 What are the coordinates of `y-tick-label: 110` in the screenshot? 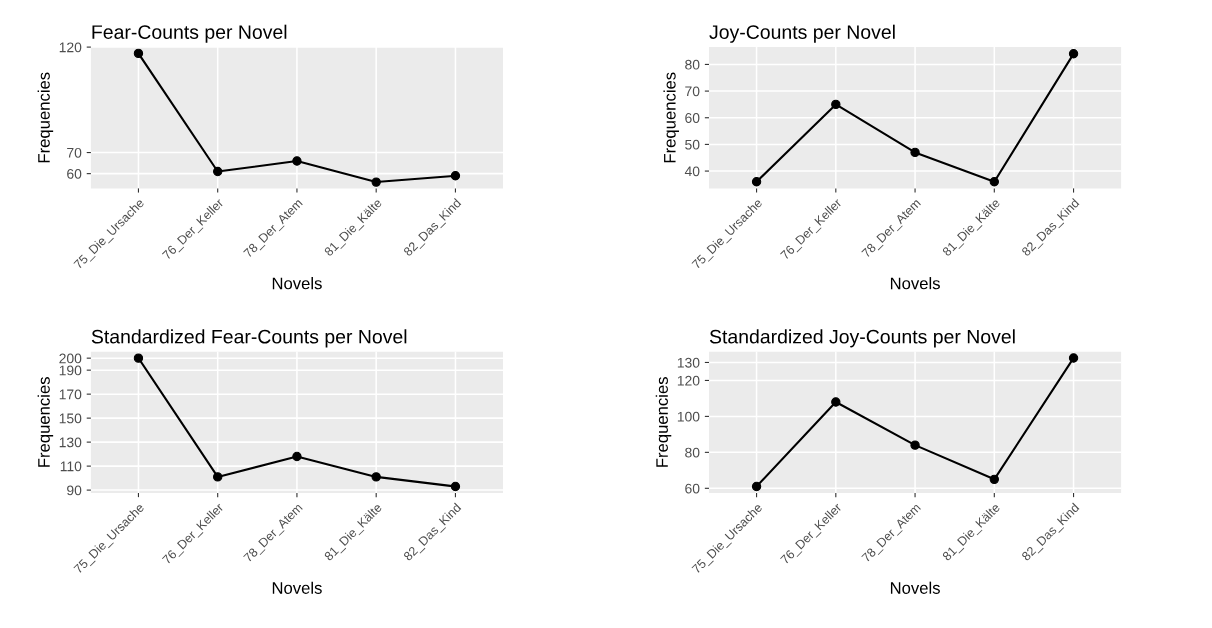 It's located at (71, 466).